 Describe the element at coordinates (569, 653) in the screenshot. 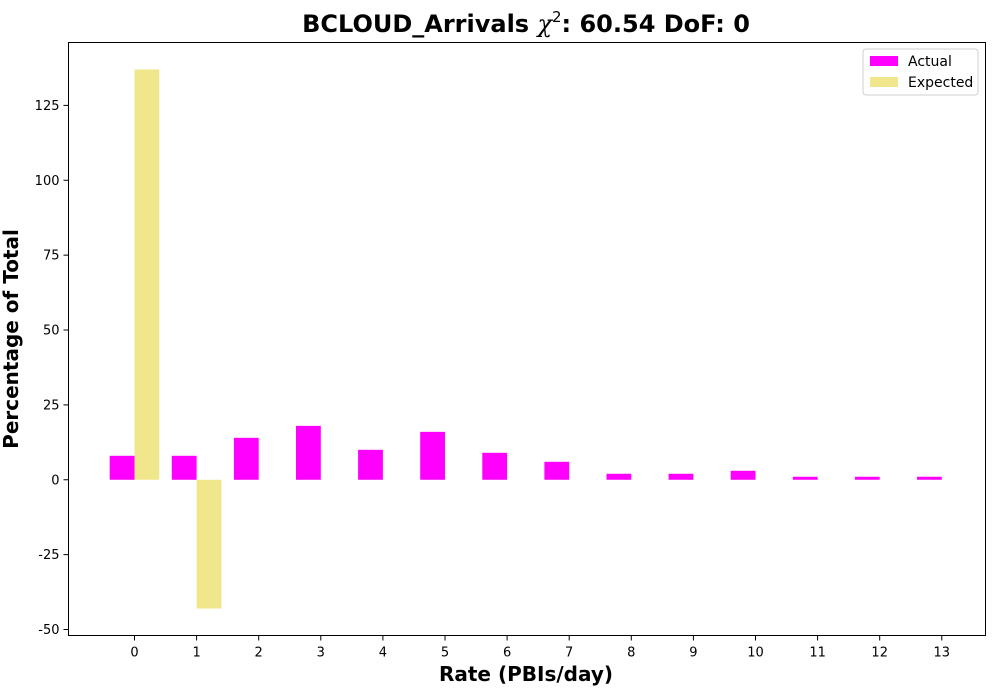

I see `x-tick-label: 7` at that location.